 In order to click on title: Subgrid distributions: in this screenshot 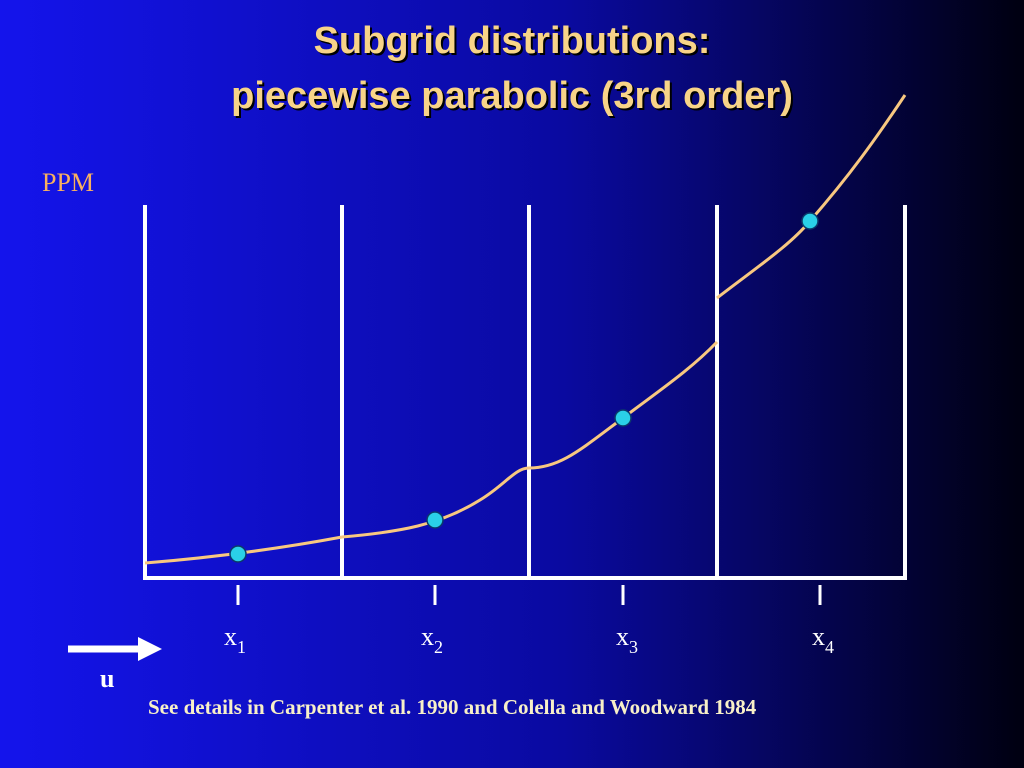, I will do `click(512, 41)`.